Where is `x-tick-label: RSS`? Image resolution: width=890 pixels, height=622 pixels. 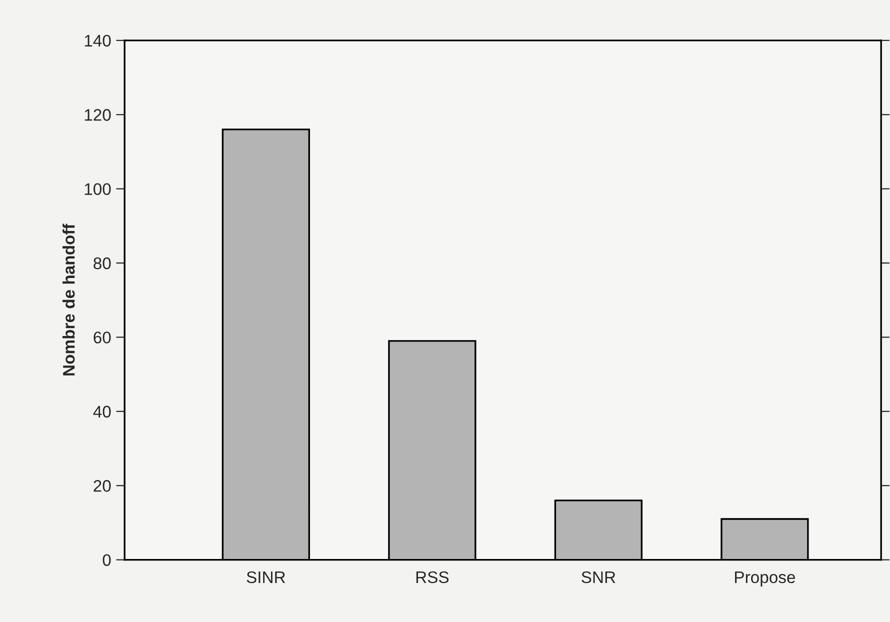
x-tick-label: RSS is located at coordinates (432, 577).